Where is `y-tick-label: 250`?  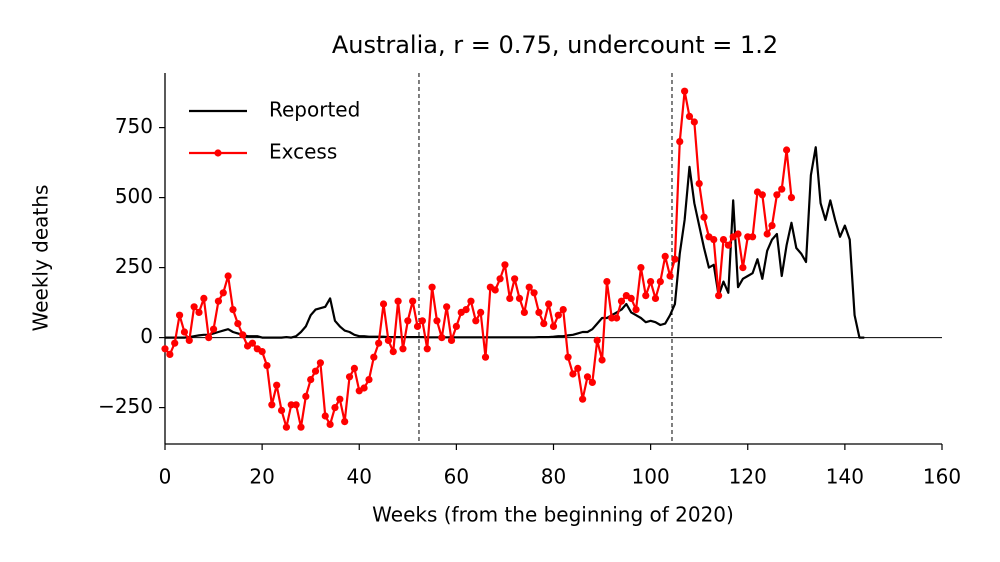
y-tick-label: 250 is located at coordinates (134, 266).